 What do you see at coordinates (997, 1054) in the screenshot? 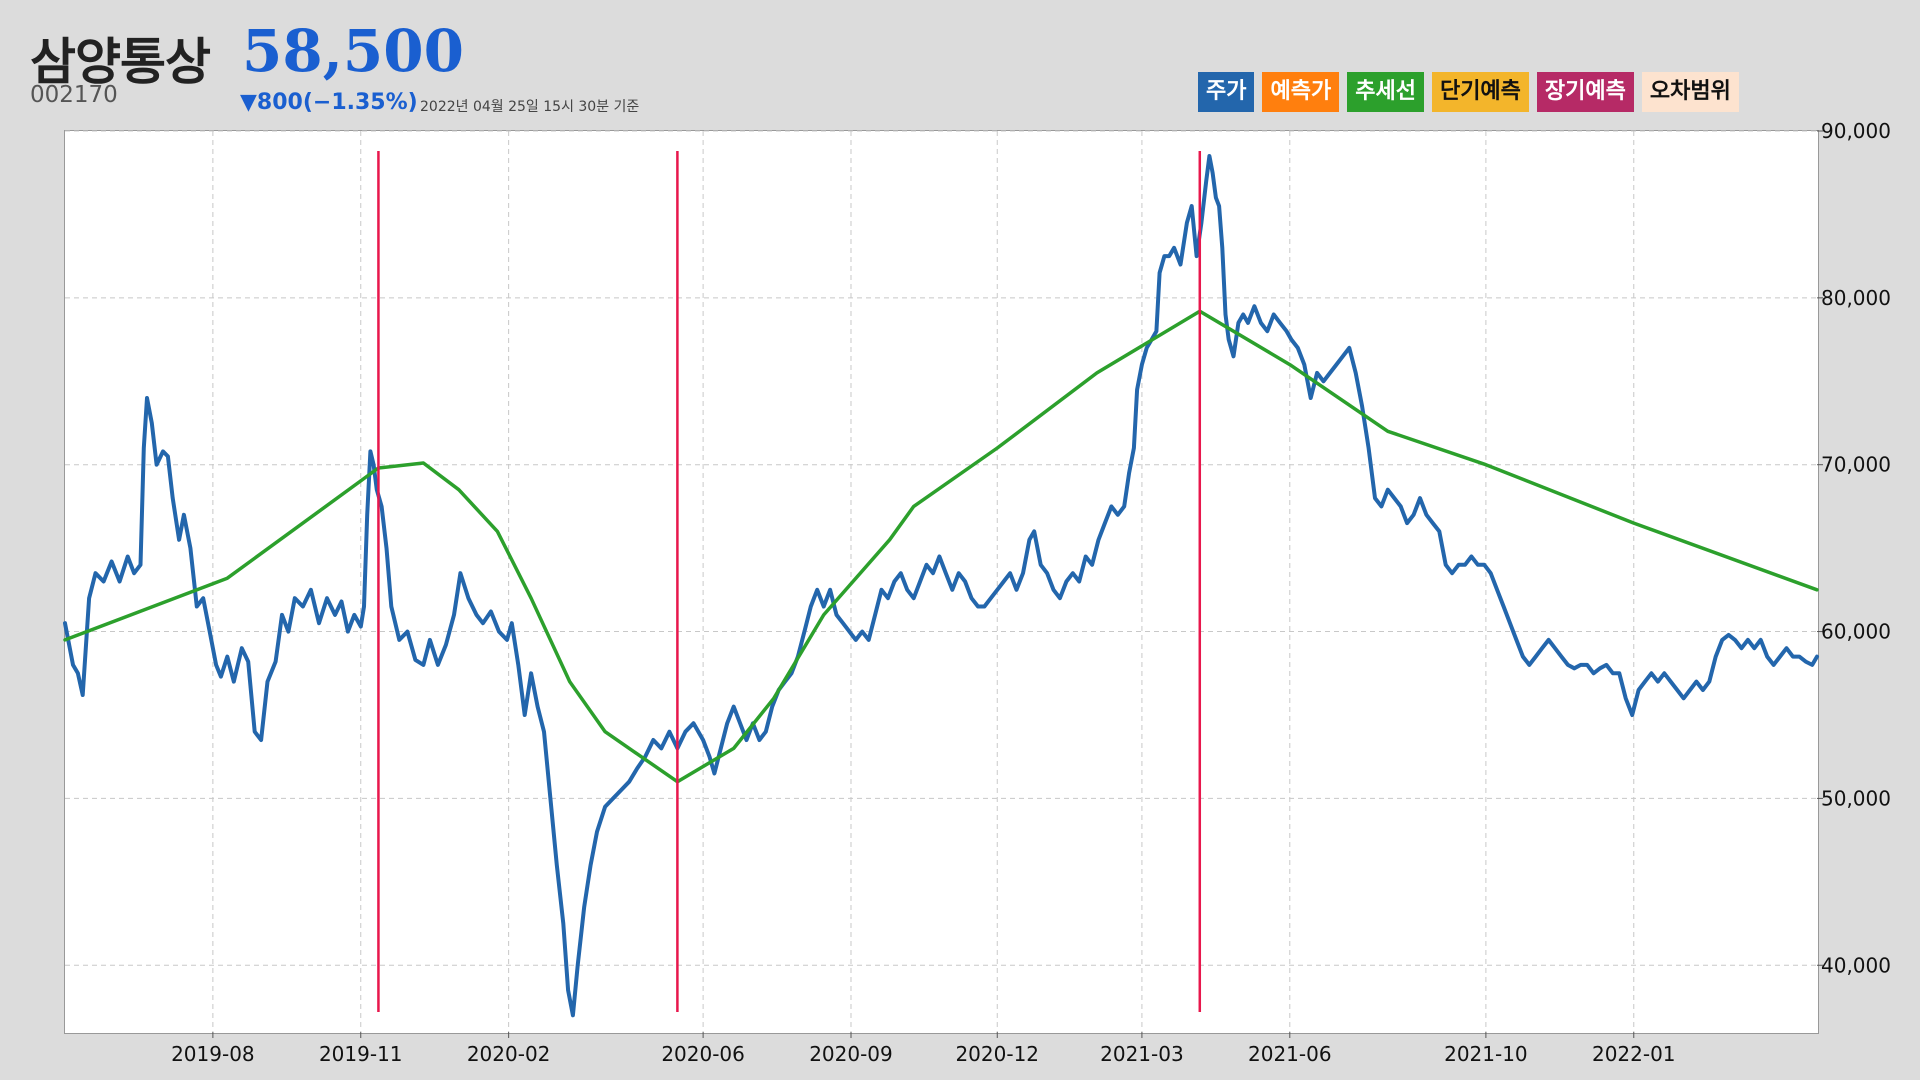
I see `x-tick-label: 2020-12` at bounding box center [997, 1054].